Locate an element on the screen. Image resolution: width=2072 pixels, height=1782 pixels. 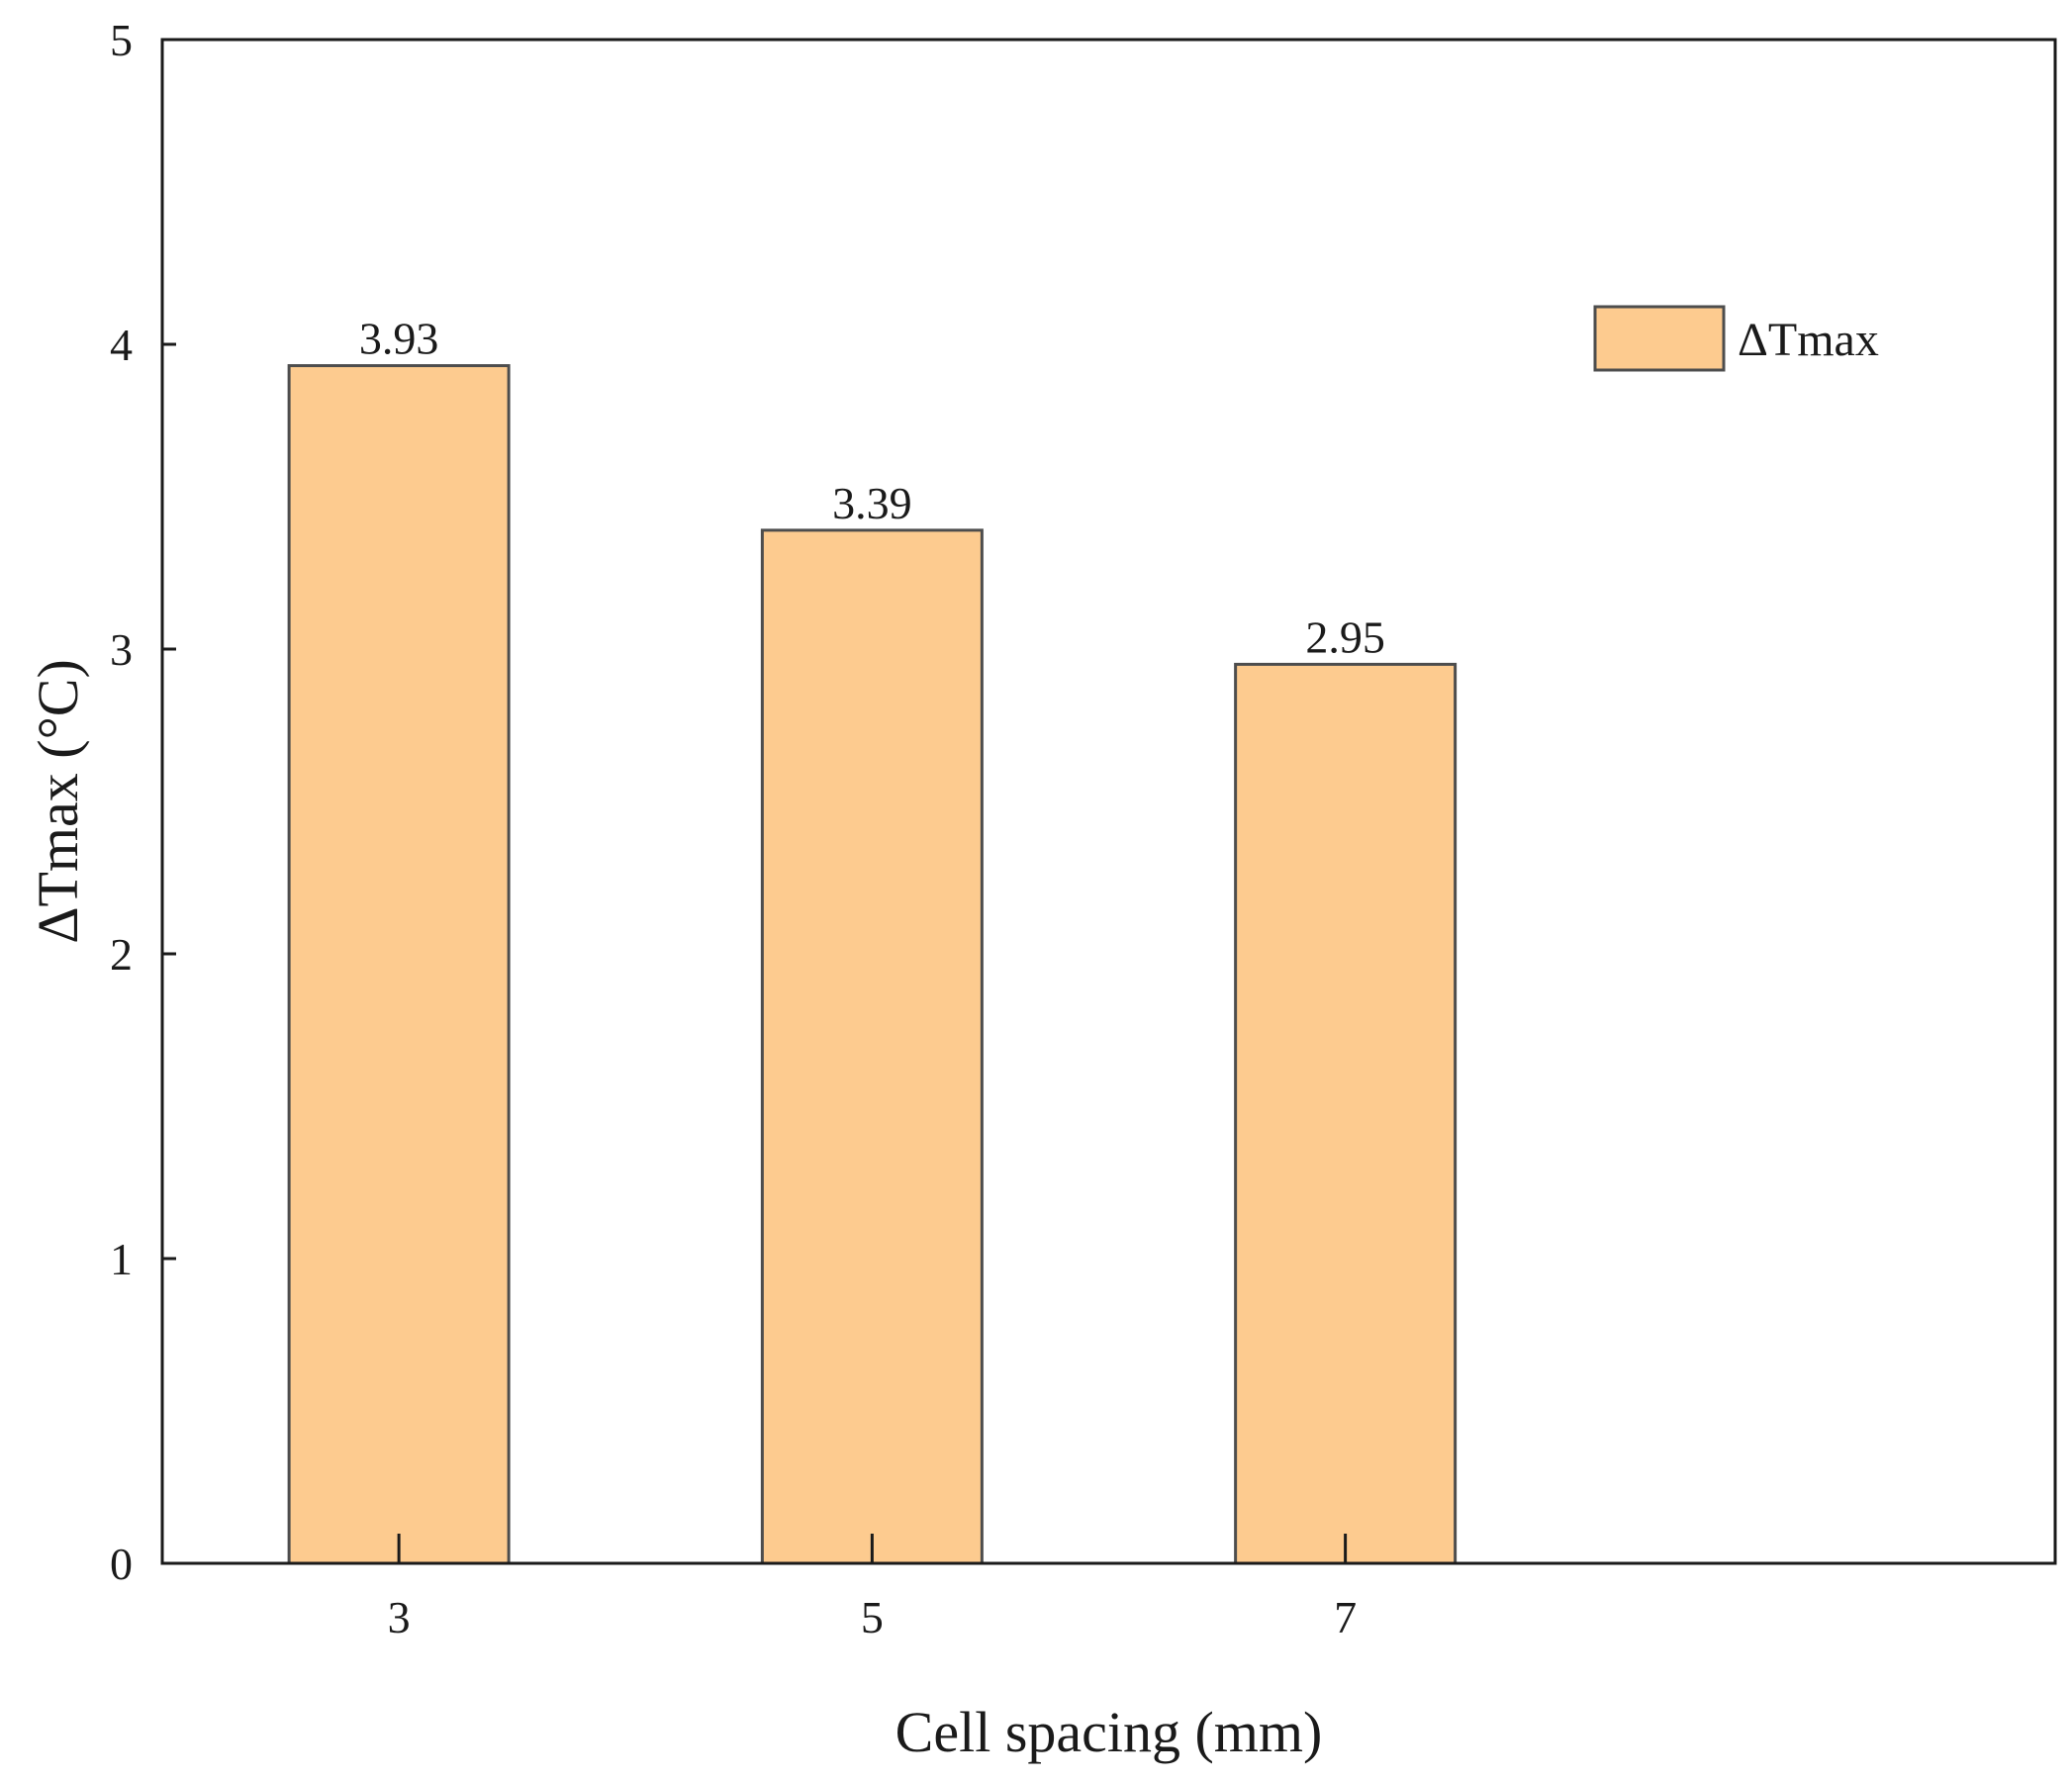
bar-data-label-5: 3.39 is located at coordinates (872, 503).